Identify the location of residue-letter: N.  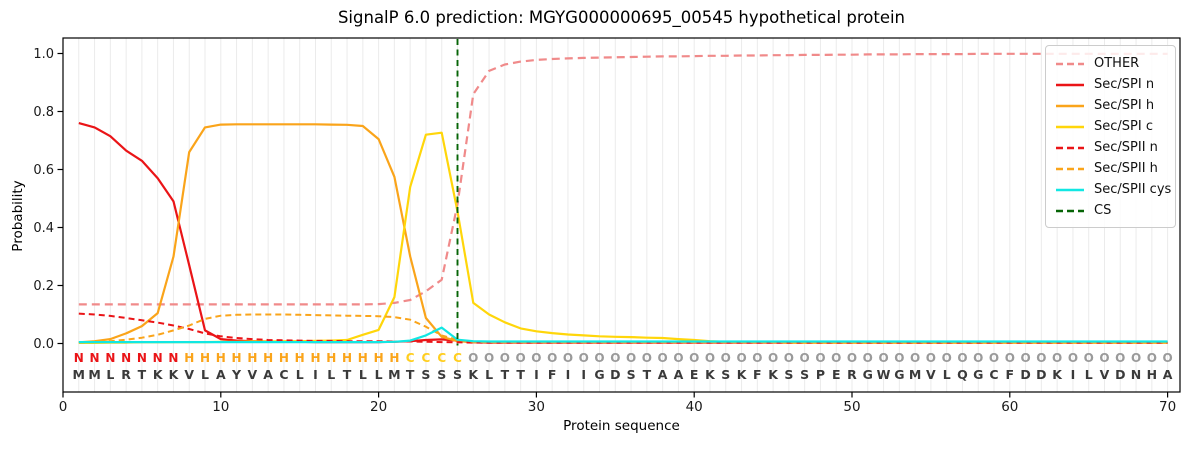
(1136, 374).